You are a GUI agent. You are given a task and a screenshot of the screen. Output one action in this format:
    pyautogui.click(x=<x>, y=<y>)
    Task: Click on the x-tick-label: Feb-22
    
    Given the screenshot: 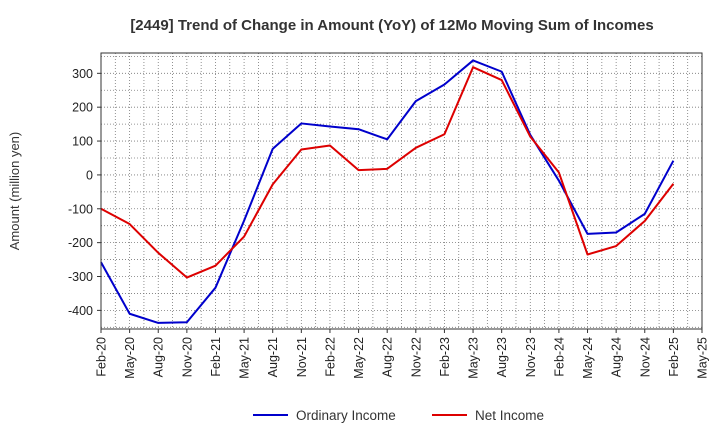 What is the action you would take?
    pyautogui.click(x=330, y=357)
    